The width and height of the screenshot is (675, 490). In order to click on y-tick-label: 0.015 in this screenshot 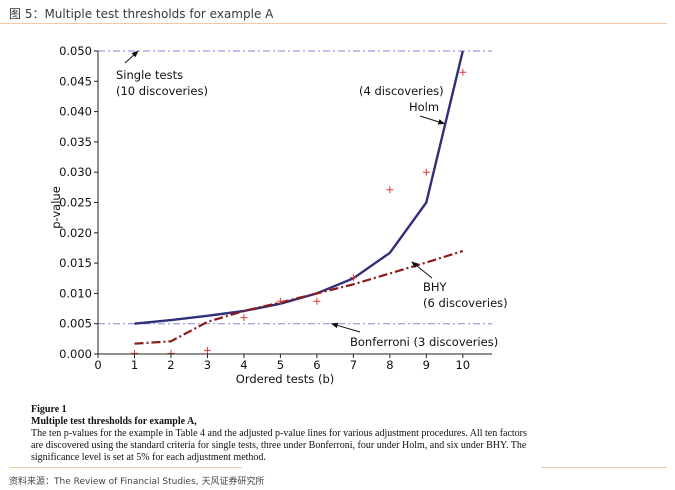, I will do `click(75, 263)`.